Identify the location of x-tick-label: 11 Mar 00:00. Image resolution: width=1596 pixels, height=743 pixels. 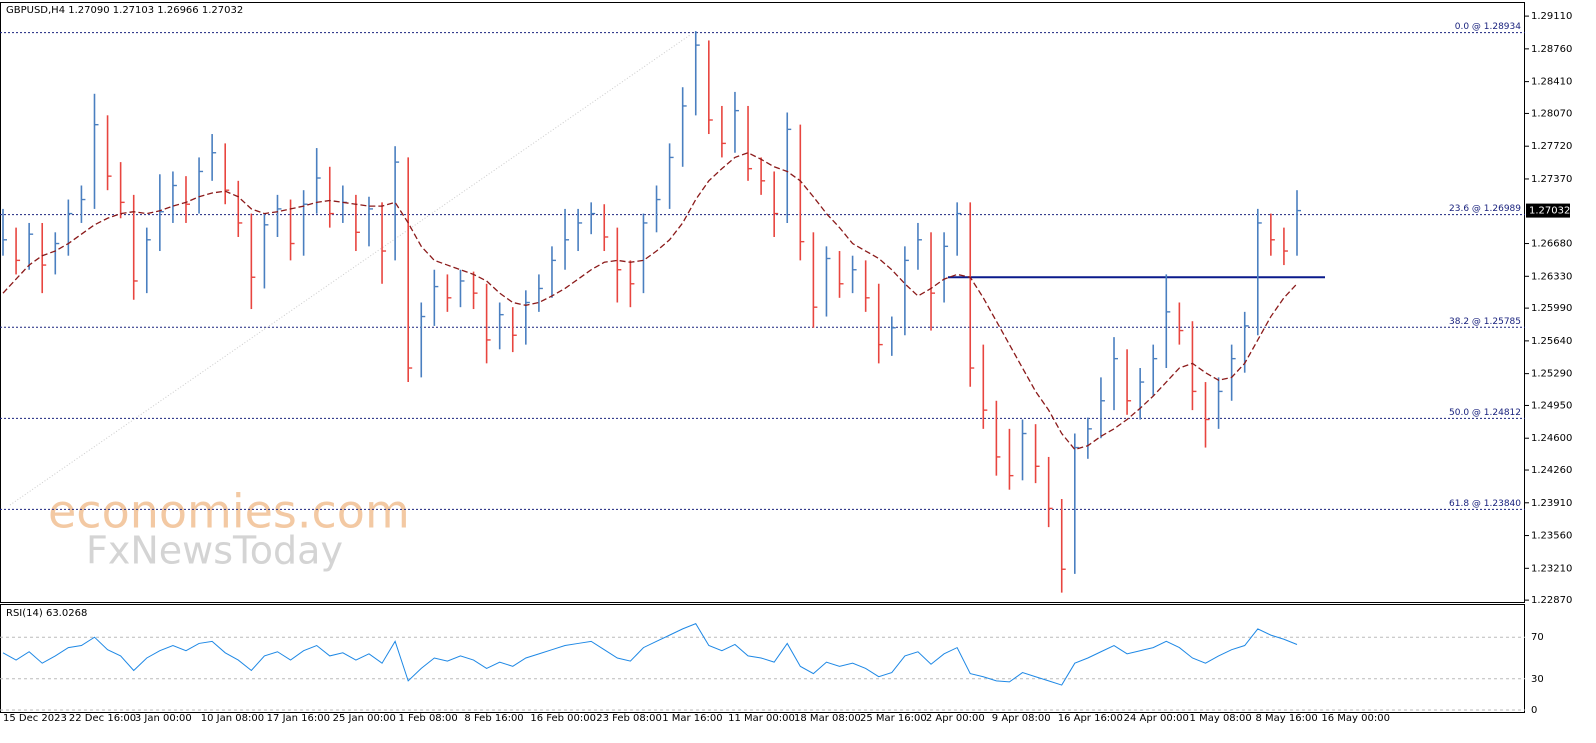
(761, 718).